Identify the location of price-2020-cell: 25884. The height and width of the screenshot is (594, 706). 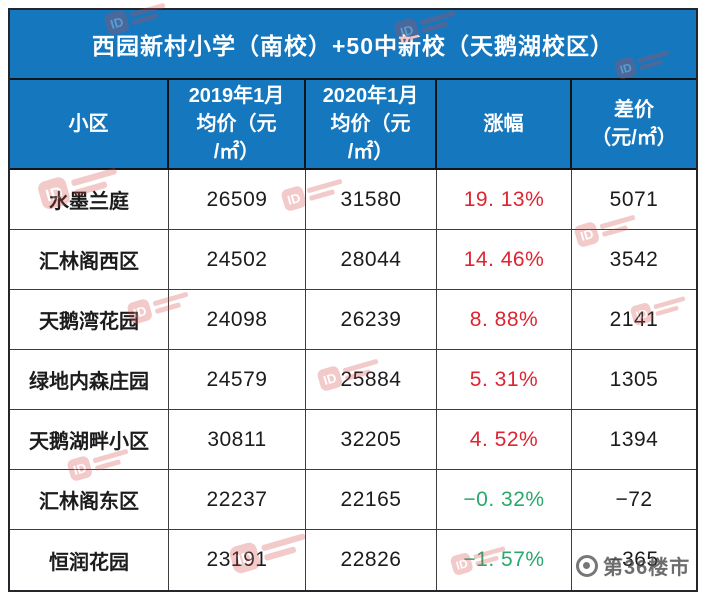
(371, 380).